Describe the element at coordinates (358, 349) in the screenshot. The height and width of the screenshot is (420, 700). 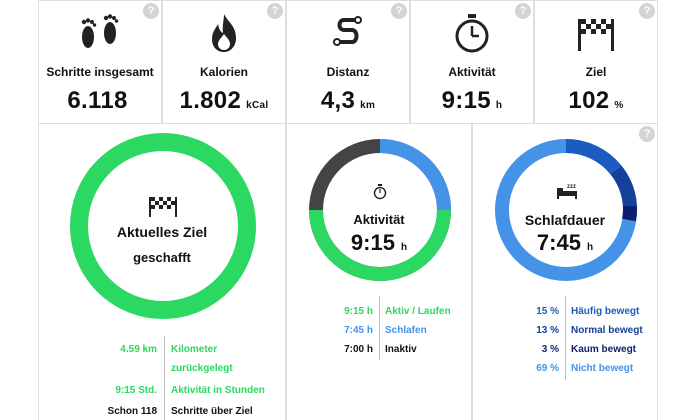
I see `activity-row-left: 7:00 h` at that location.